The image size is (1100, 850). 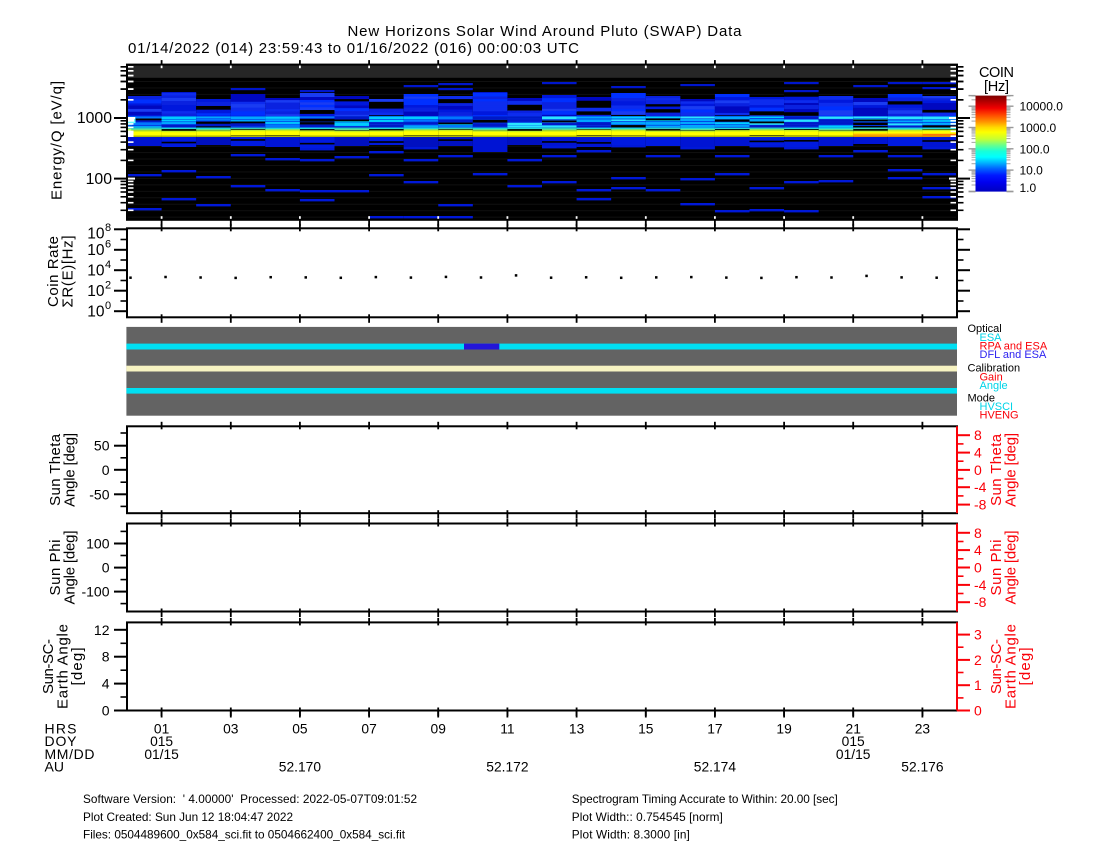 I want to click on svg-text: AU, so click(x=54, y=767).